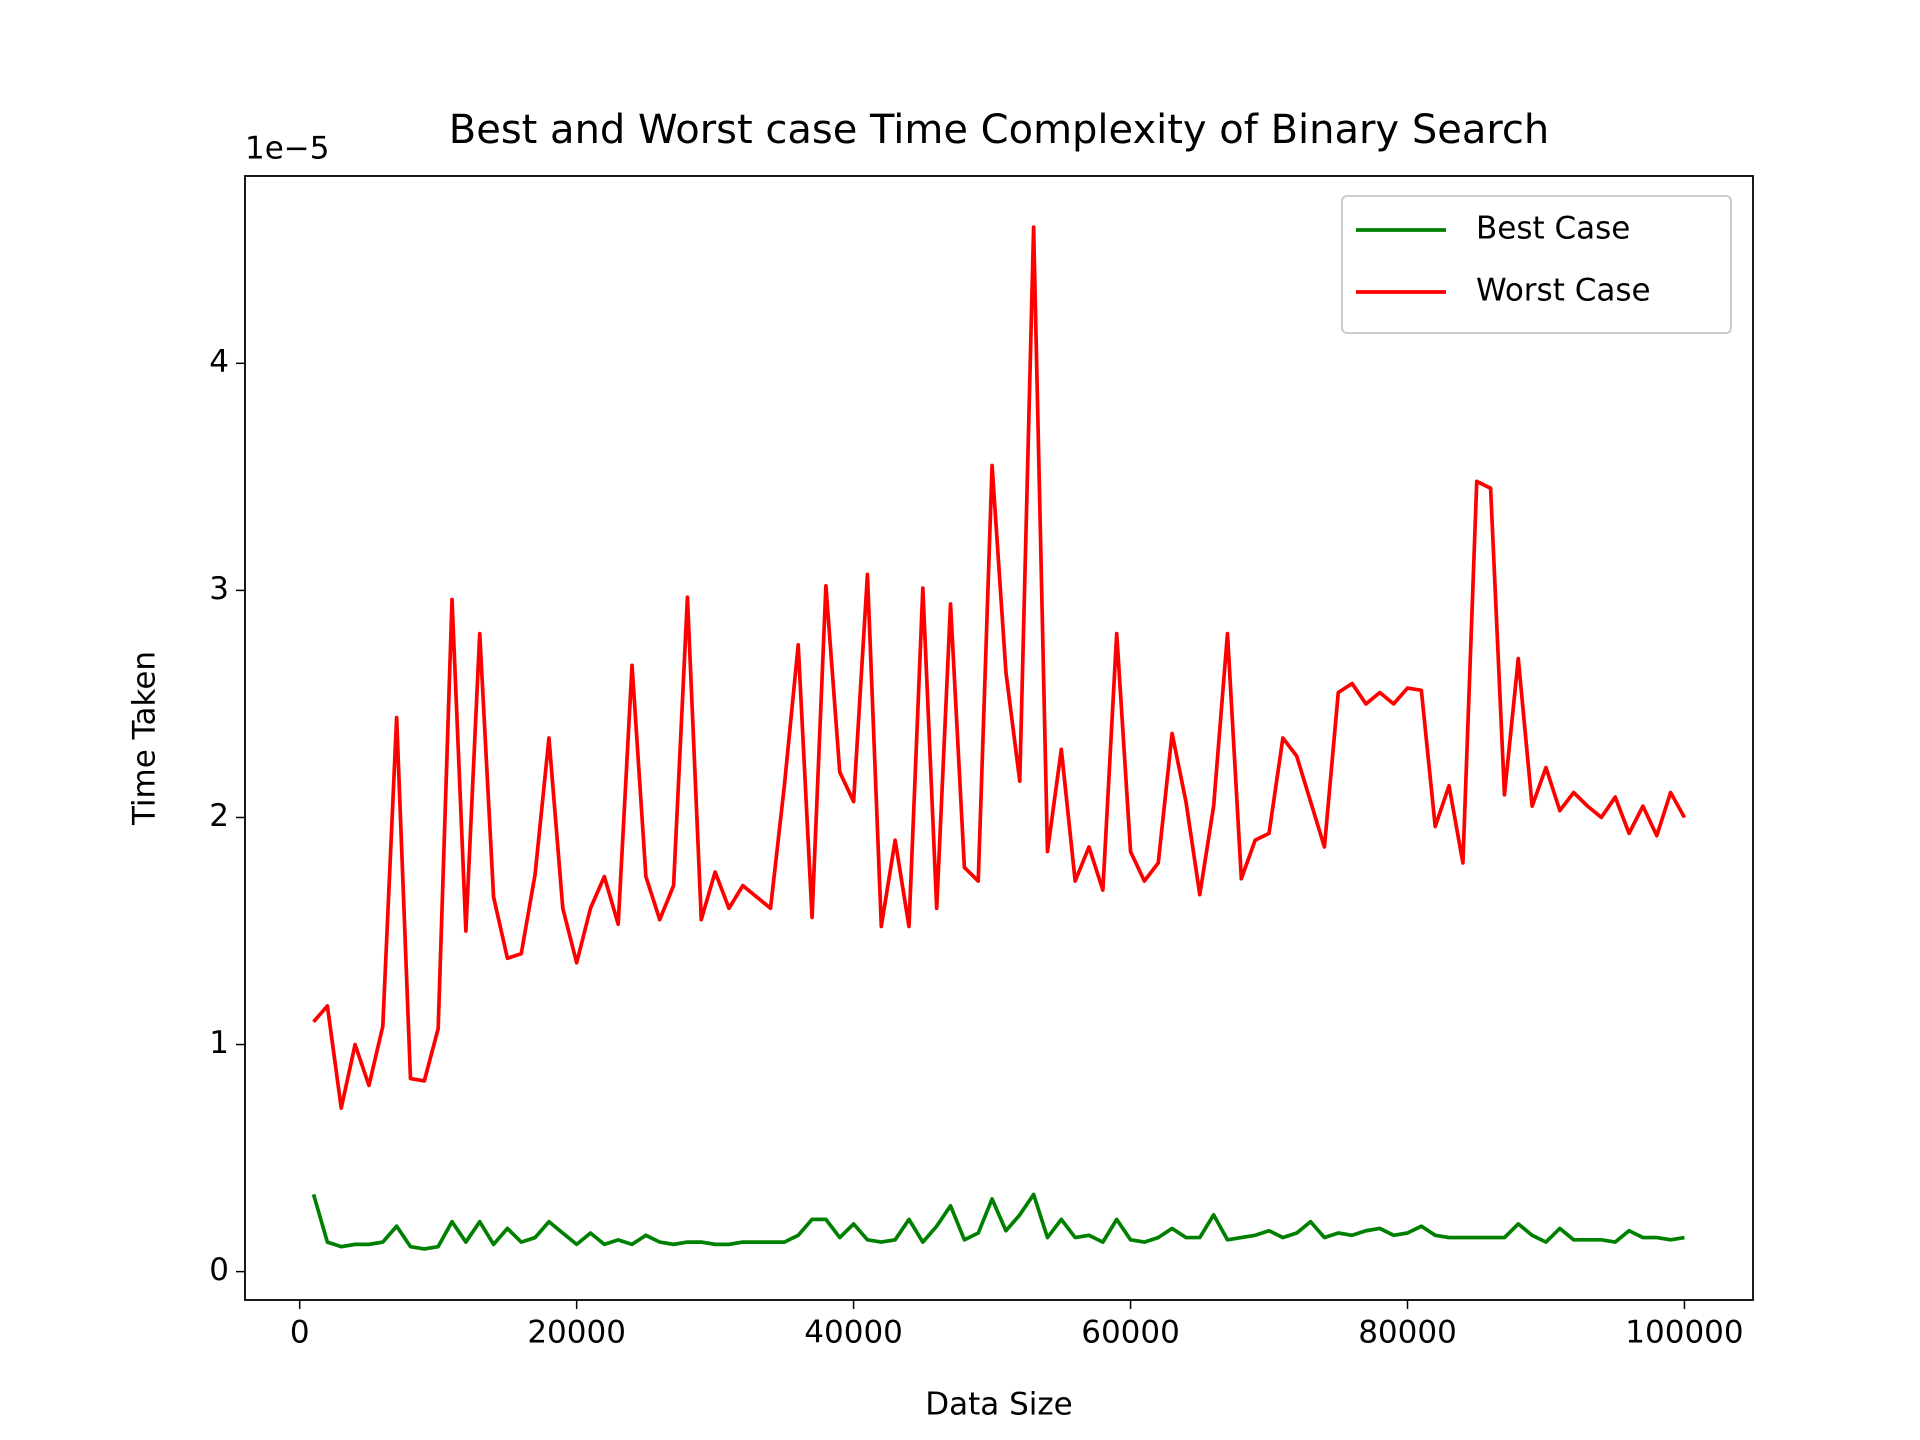  I want to click on y-tick-label: 2, so click(219, 816).